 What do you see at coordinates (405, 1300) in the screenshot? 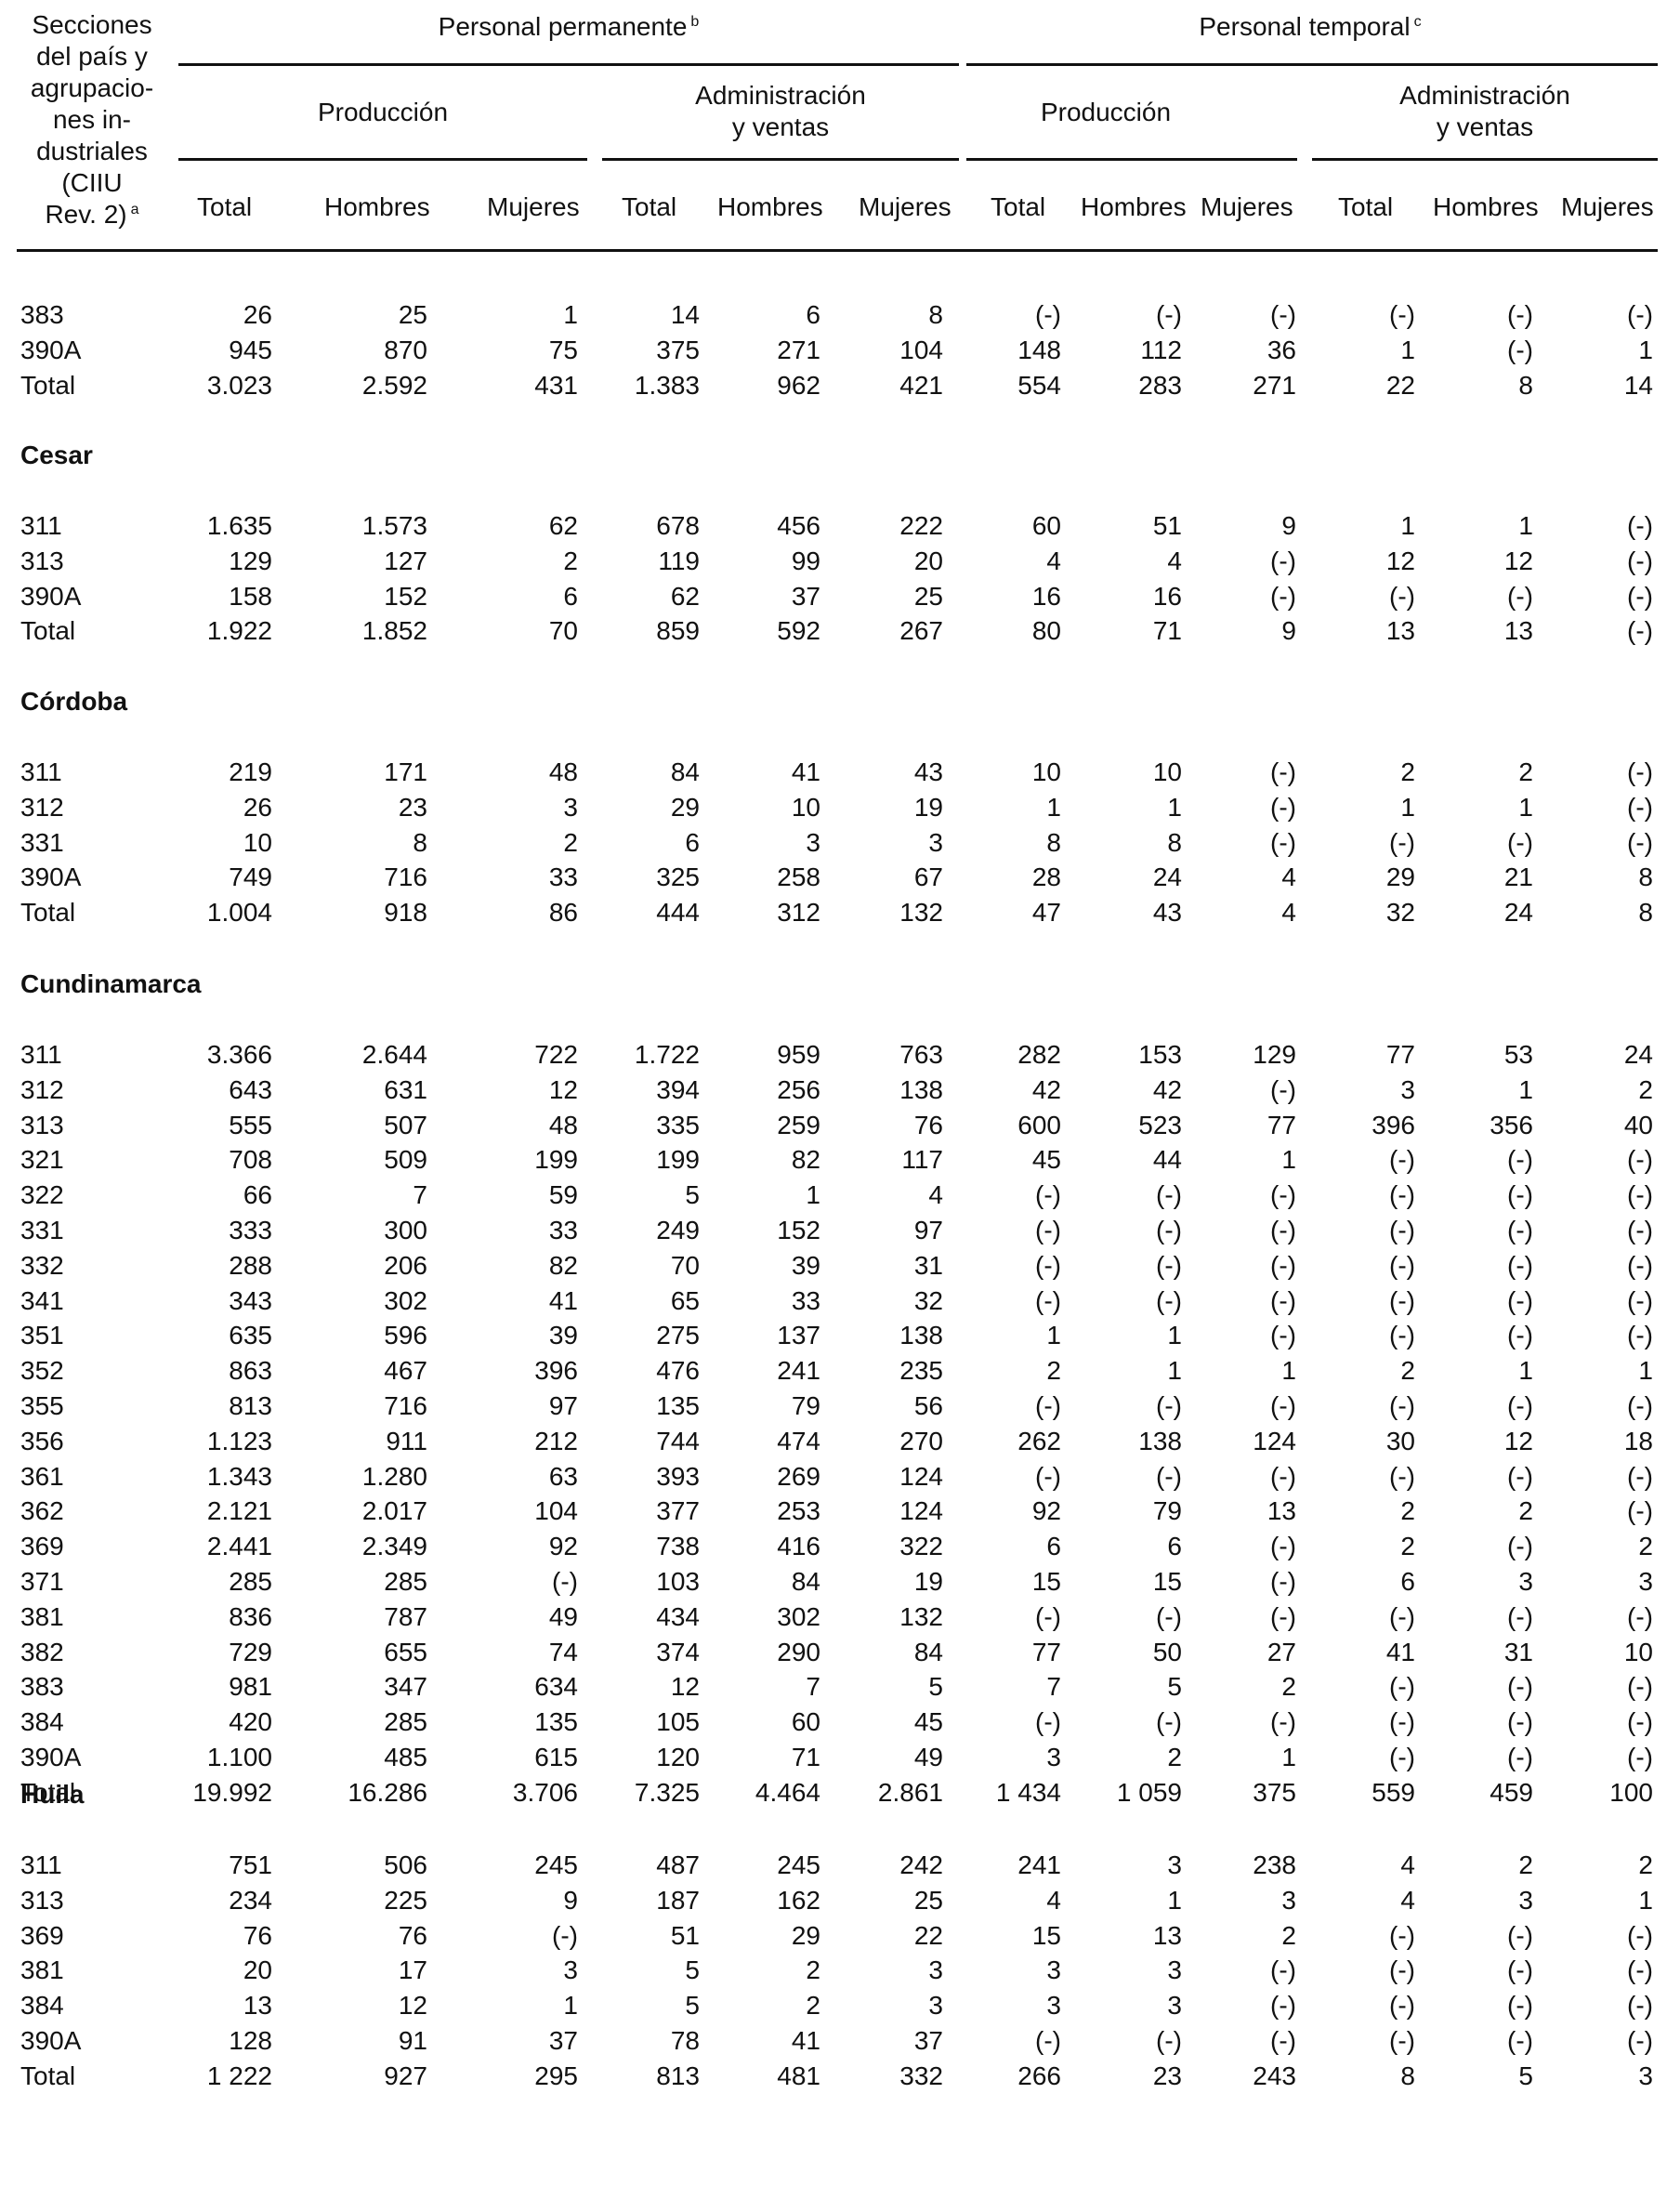
I see `cell-perm-prod-hombres: 302` at bounding box center [405, 1300].